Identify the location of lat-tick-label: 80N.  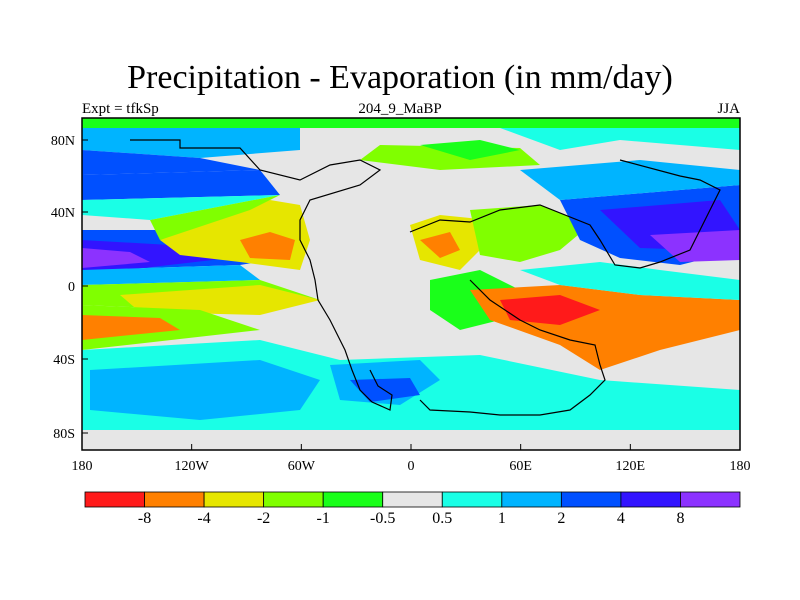
(63, 141).